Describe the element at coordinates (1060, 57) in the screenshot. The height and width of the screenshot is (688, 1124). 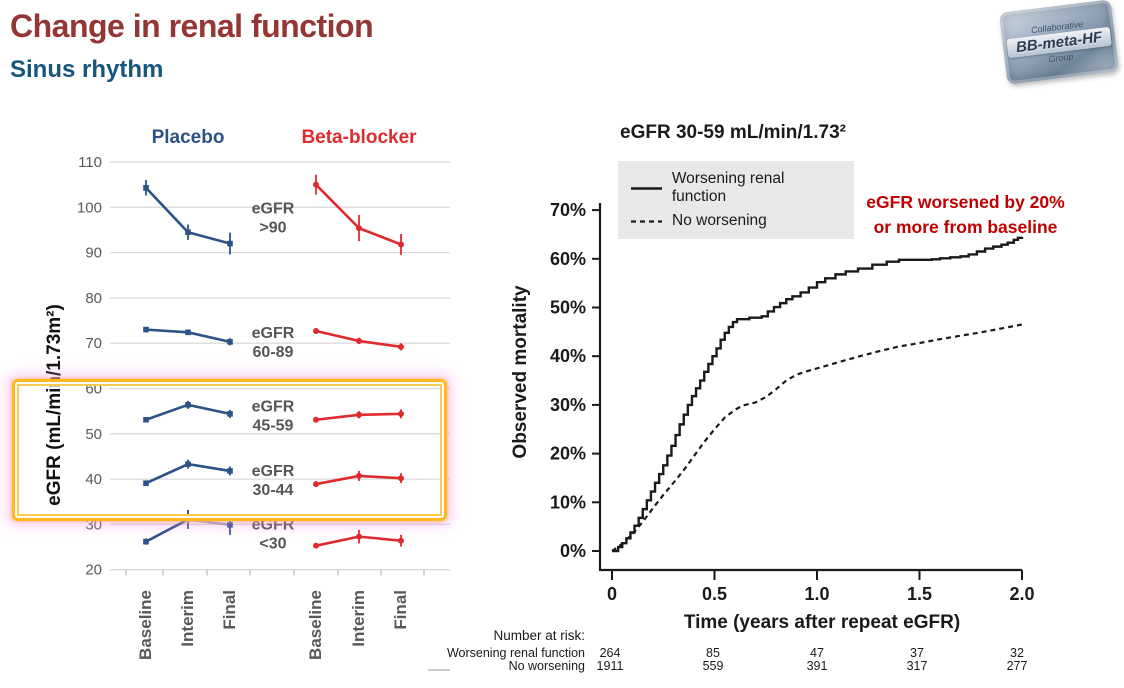
I see `logo-text-bottom: Group` at that location.